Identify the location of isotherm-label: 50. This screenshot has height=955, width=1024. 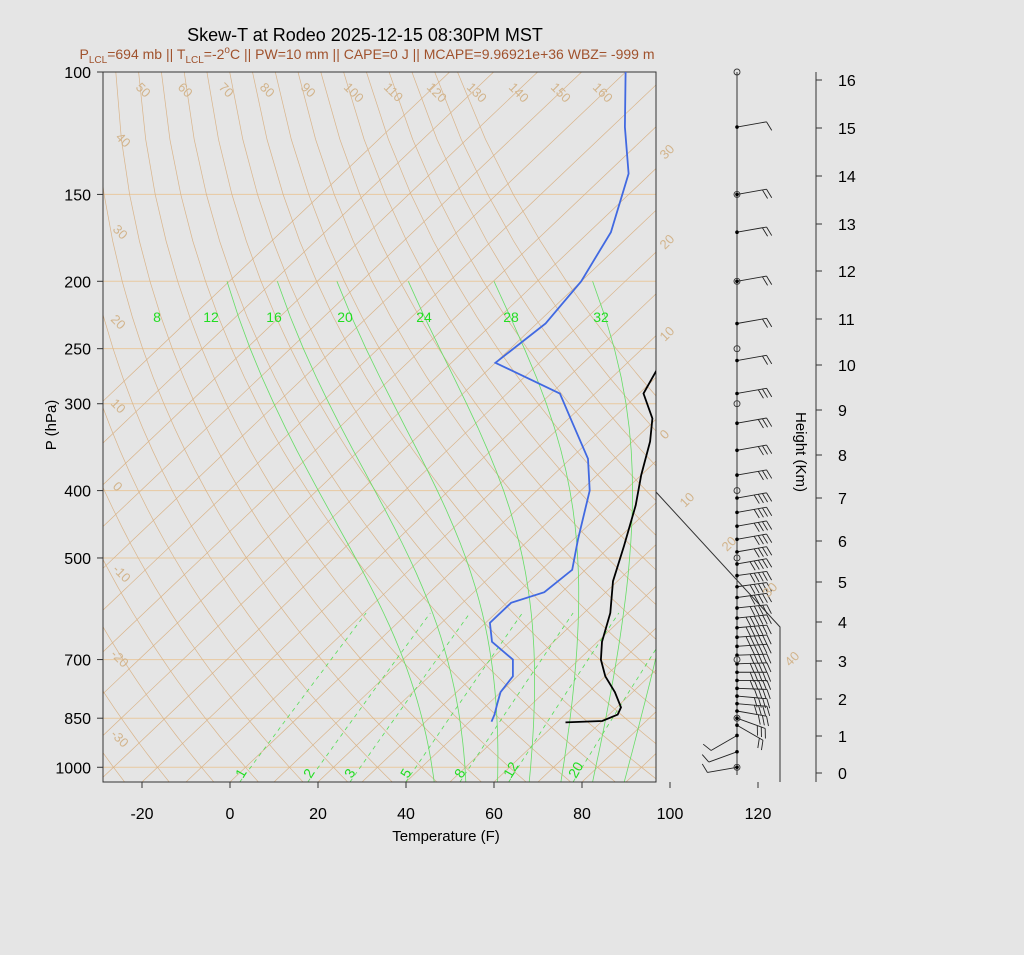
(143, 90).